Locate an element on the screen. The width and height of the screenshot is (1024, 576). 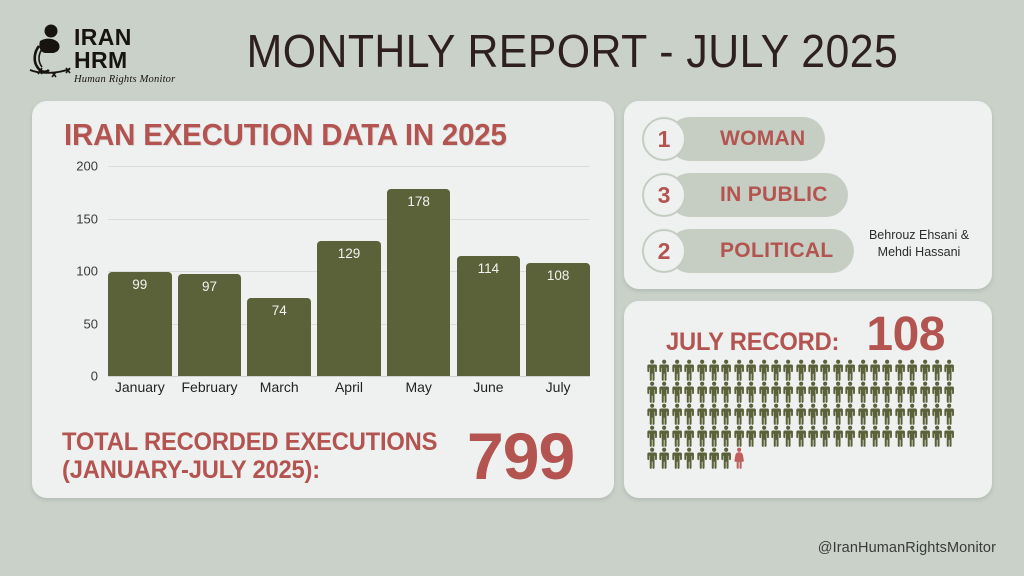
bar-value-label: 178 is located at coordinates (418, 202).